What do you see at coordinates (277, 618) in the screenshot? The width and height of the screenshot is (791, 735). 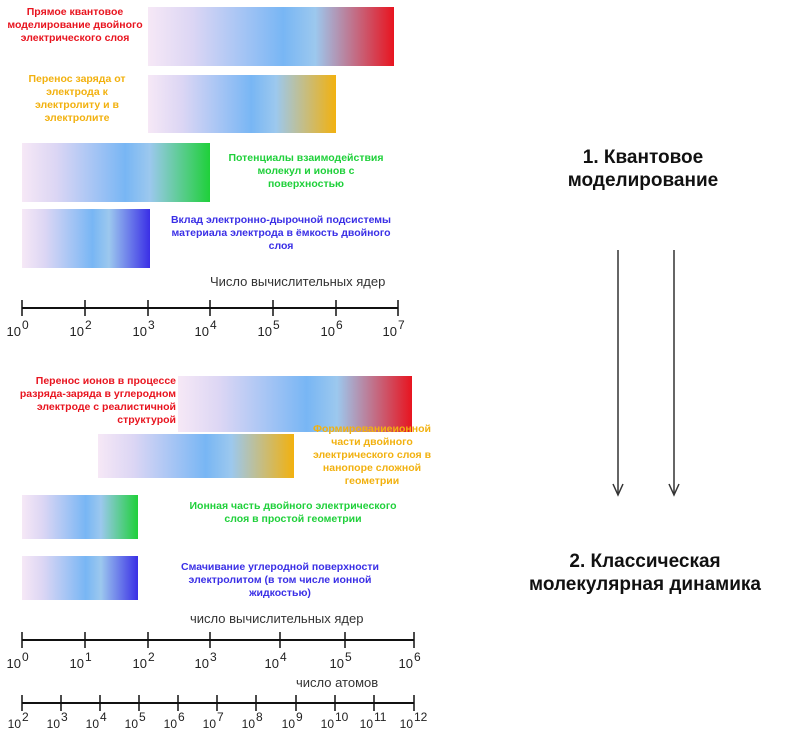 I see `classical-cores-axis-title: число вычислительных ядер` at bounding box center [277, 618].